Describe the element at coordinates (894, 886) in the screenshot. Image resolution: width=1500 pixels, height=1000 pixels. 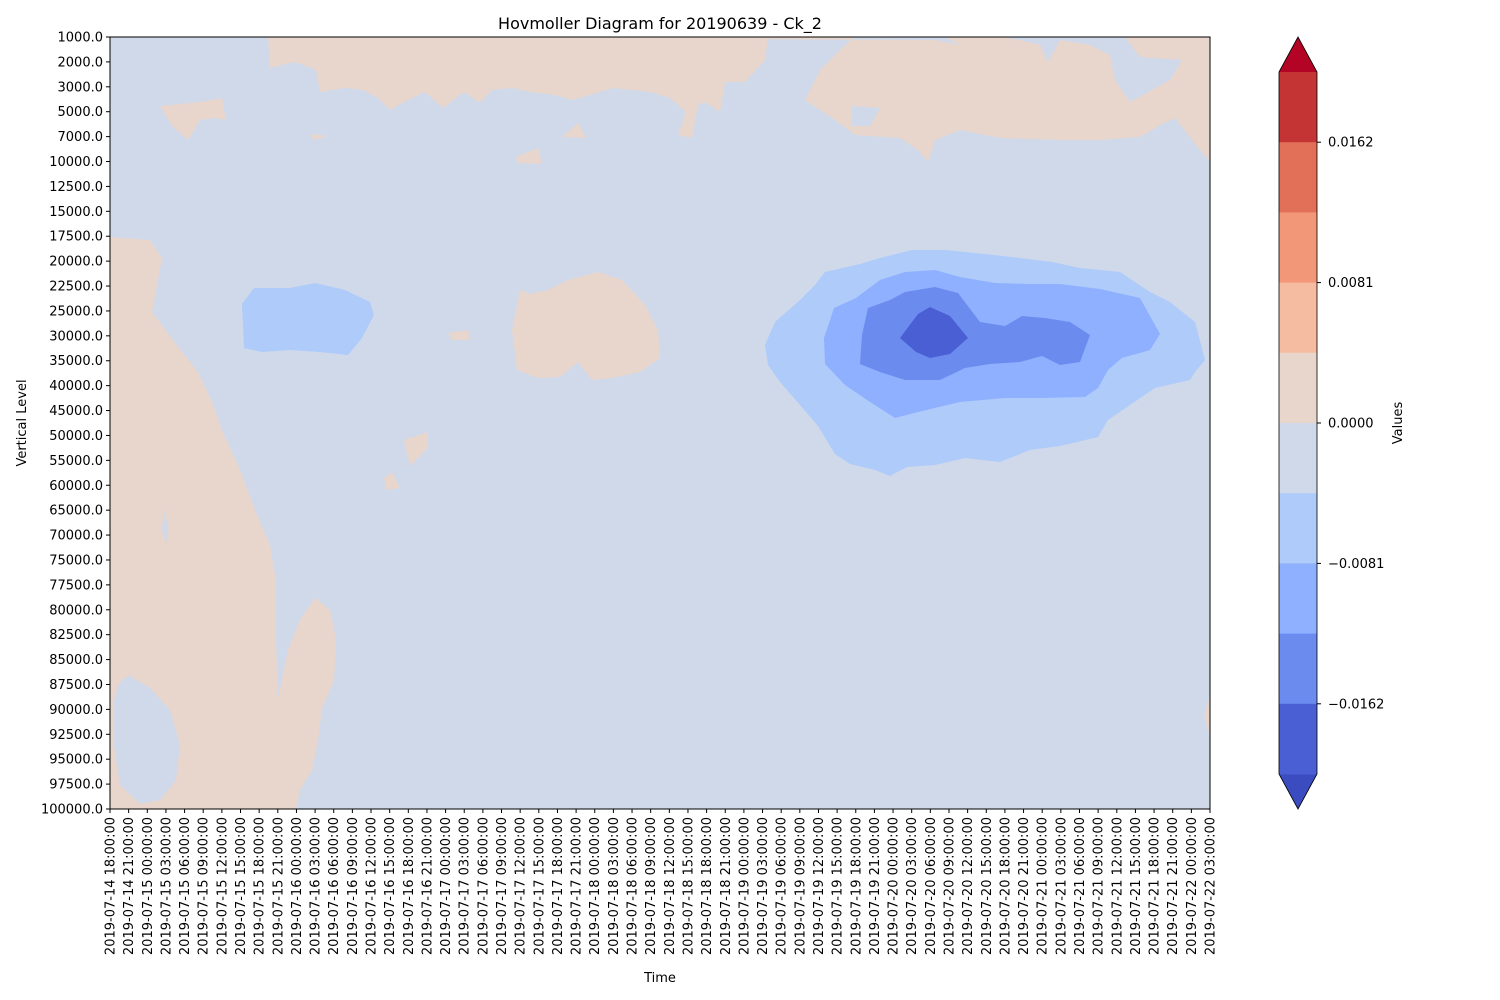
I see `x-tick-label: 2019-07-20 00:00:00` at that location.